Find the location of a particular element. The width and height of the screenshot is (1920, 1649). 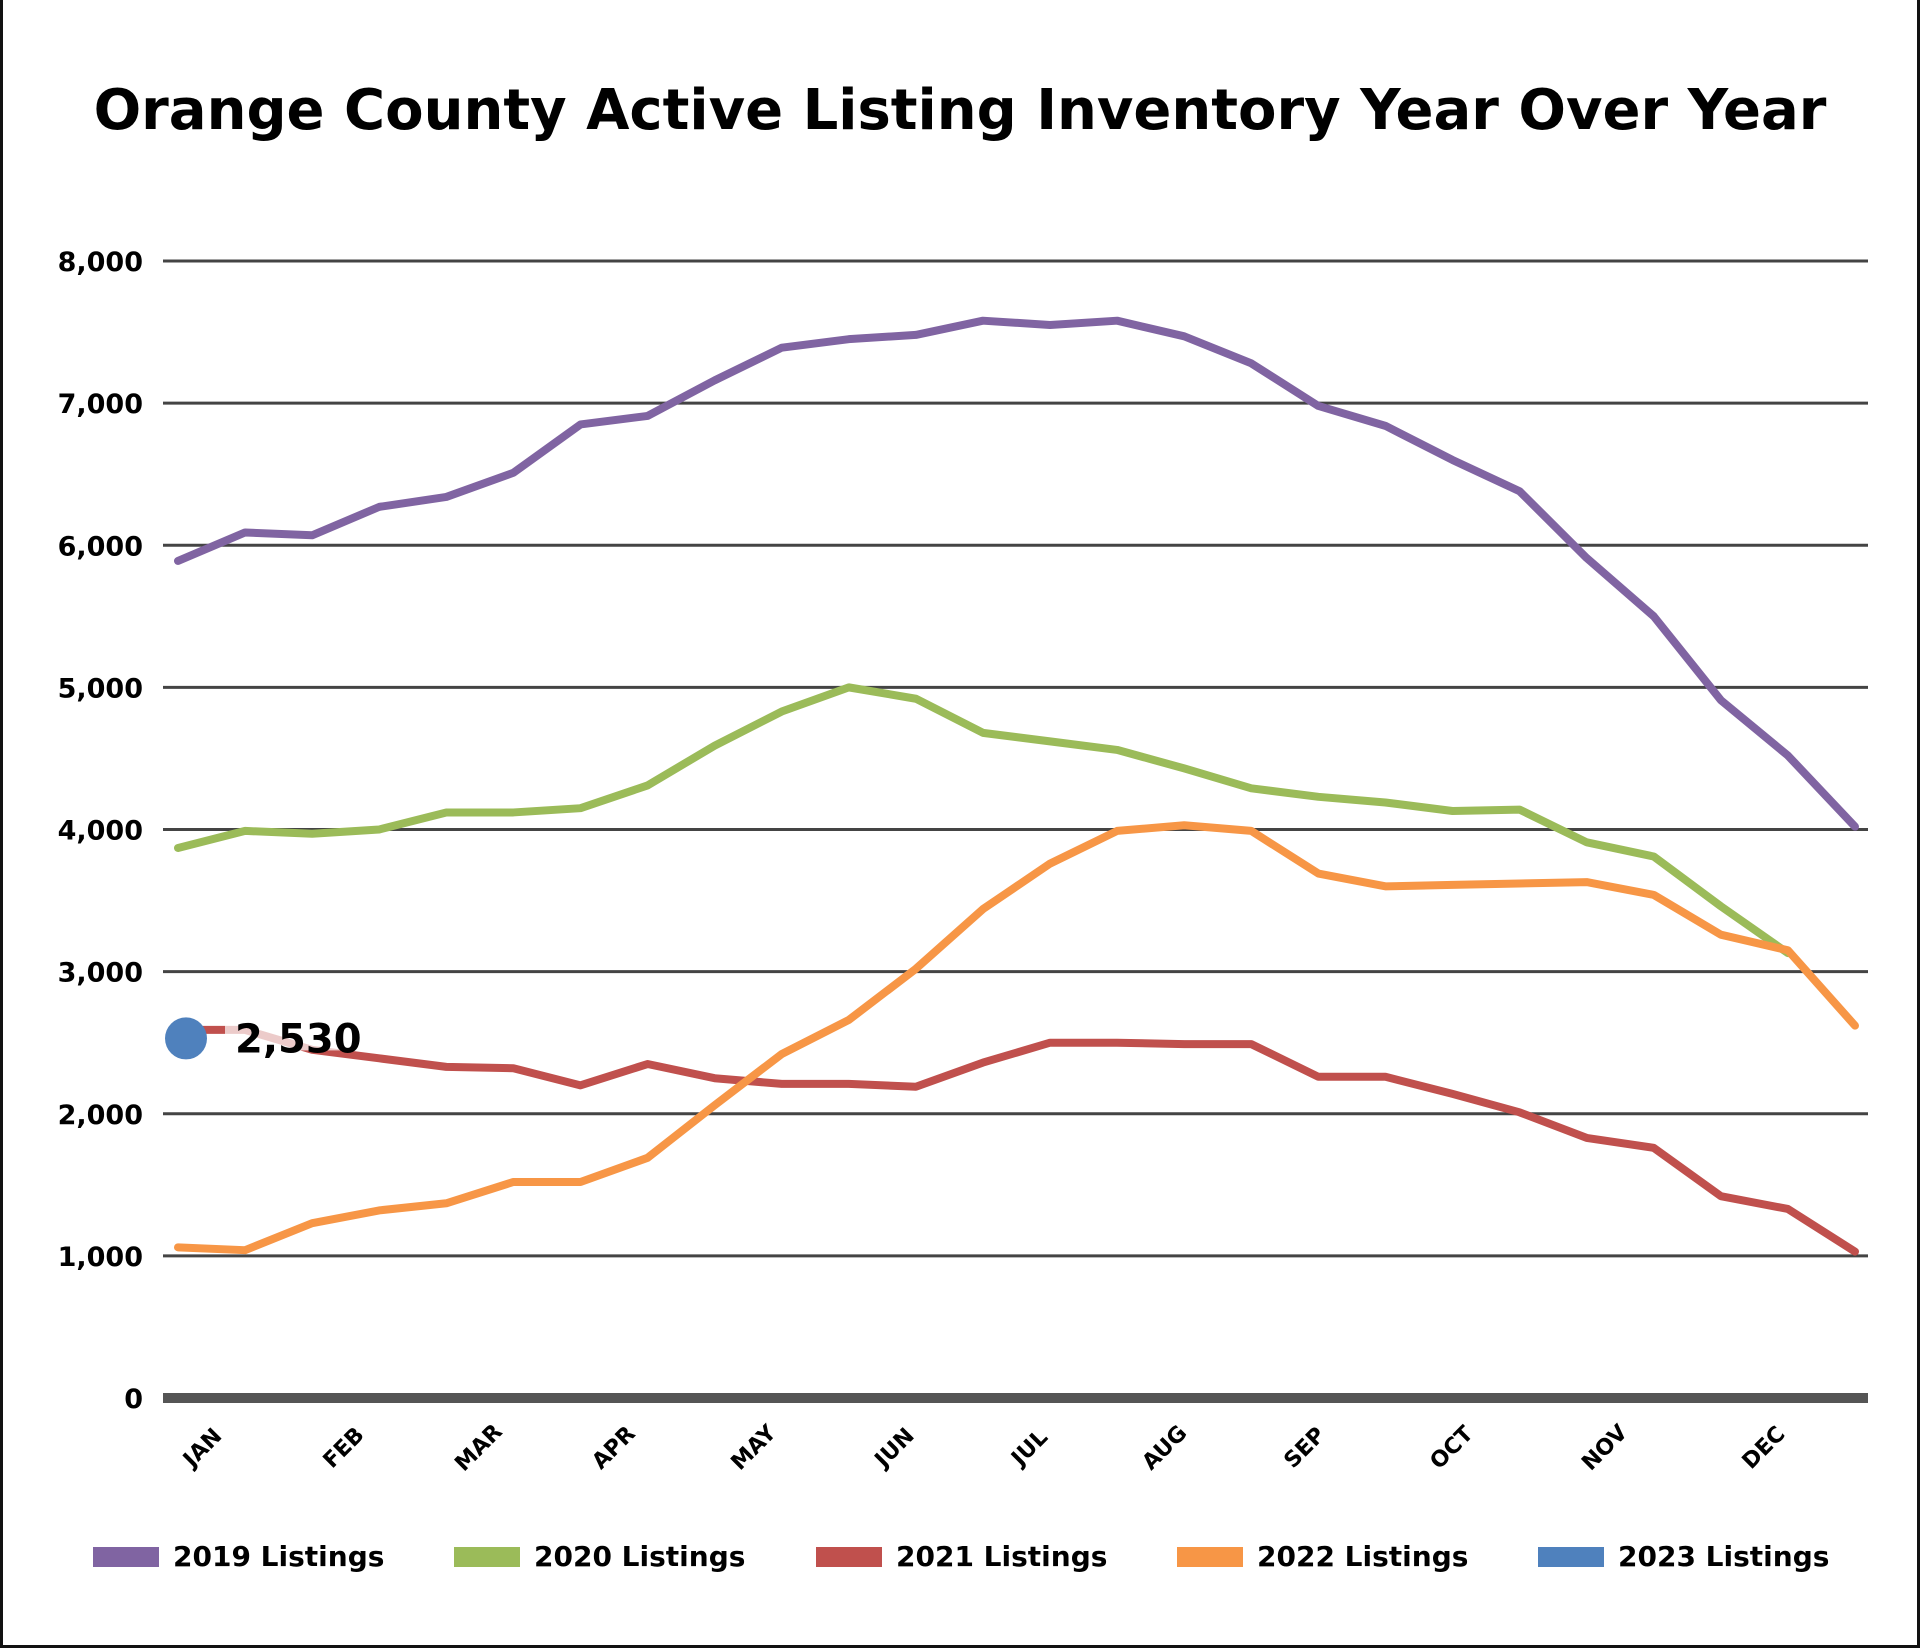

y-tick-label: 6,000 is located at coordinates (100, 546).